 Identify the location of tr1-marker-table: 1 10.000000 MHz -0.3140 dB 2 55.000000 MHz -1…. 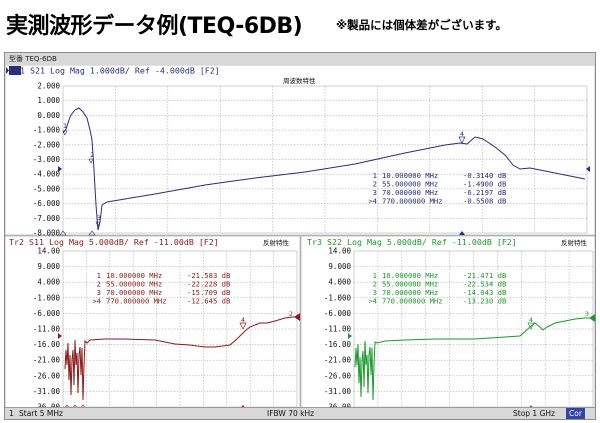
(437, 188).